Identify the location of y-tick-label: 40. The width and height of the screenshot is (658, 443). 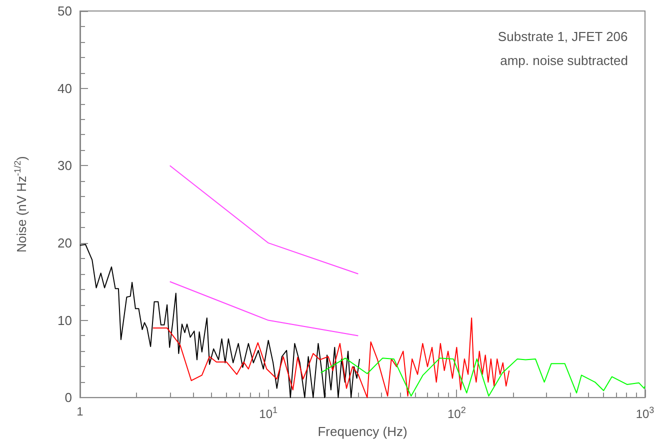
(65, 88).